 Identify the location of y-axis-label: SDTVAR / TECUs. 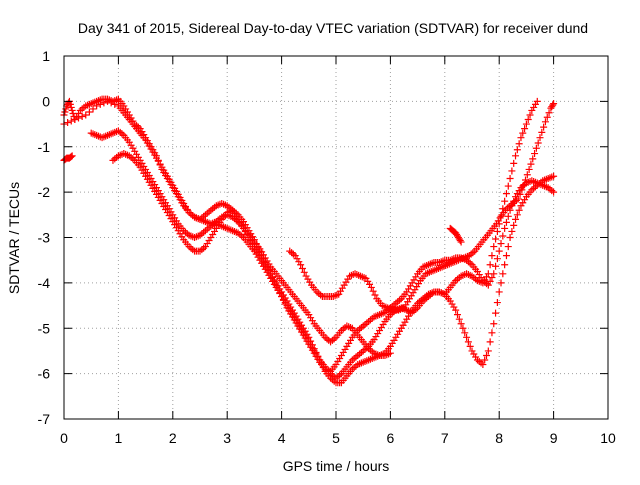
(14, 238).